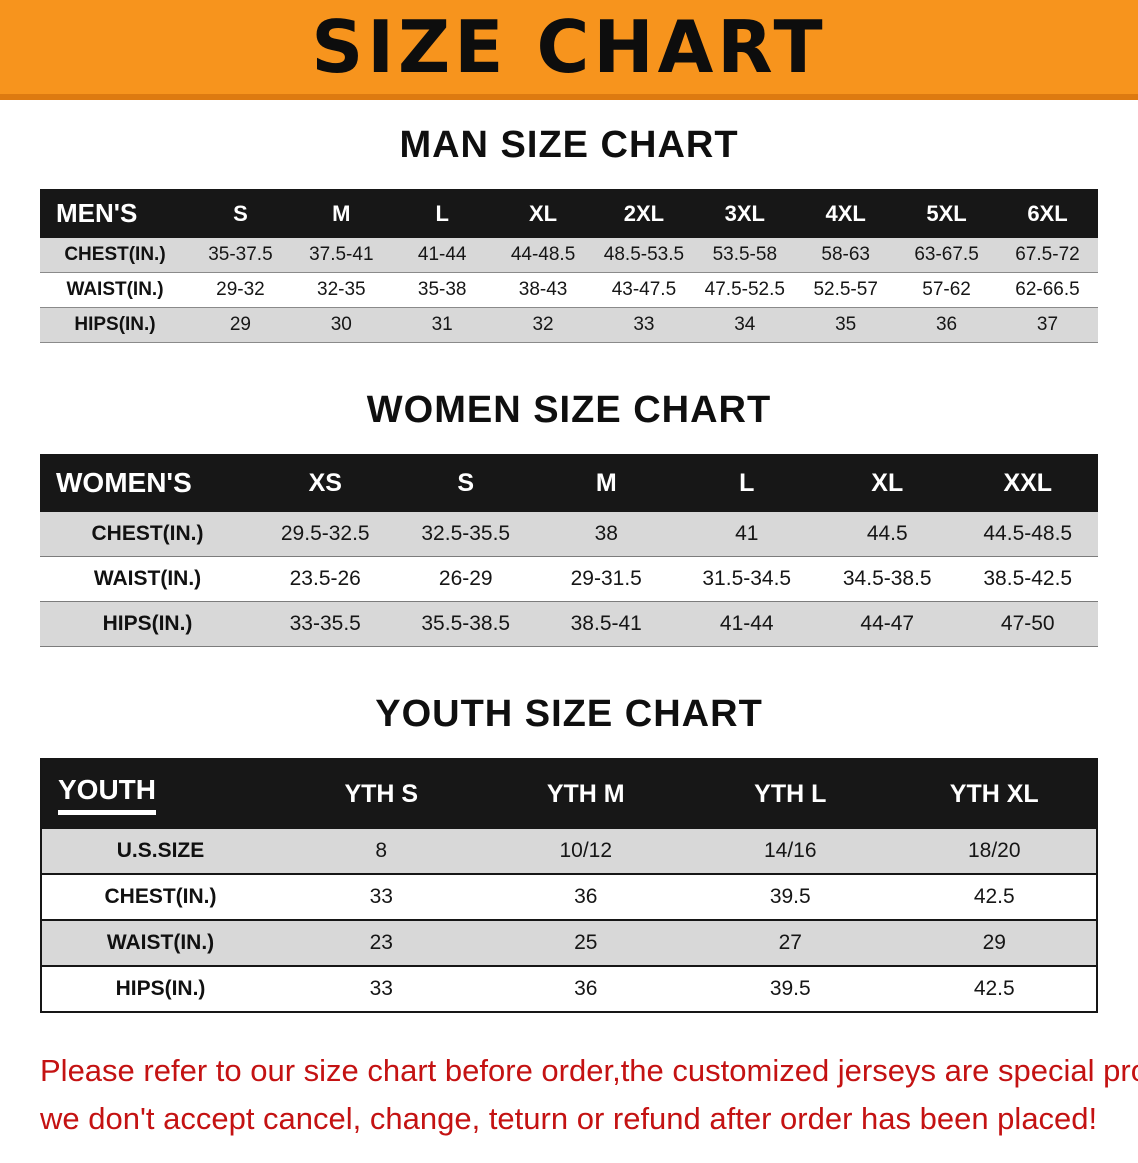 This screenshot has width=1138, height=1163. I want to click on measurement-value: 47-50, so click(1027, 623).